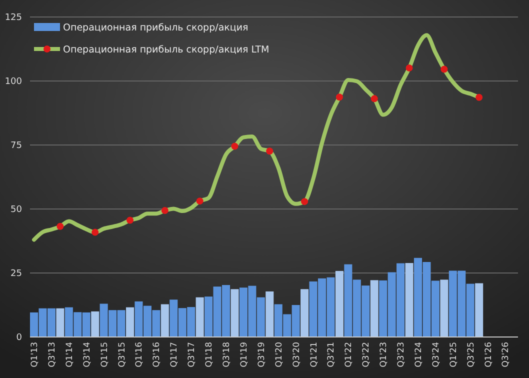 This screenshot has width=529, height=378. Describe the element at coordinates (471, 355) in the screenshot. I see `x-tick-label: Q3'25` at that location.